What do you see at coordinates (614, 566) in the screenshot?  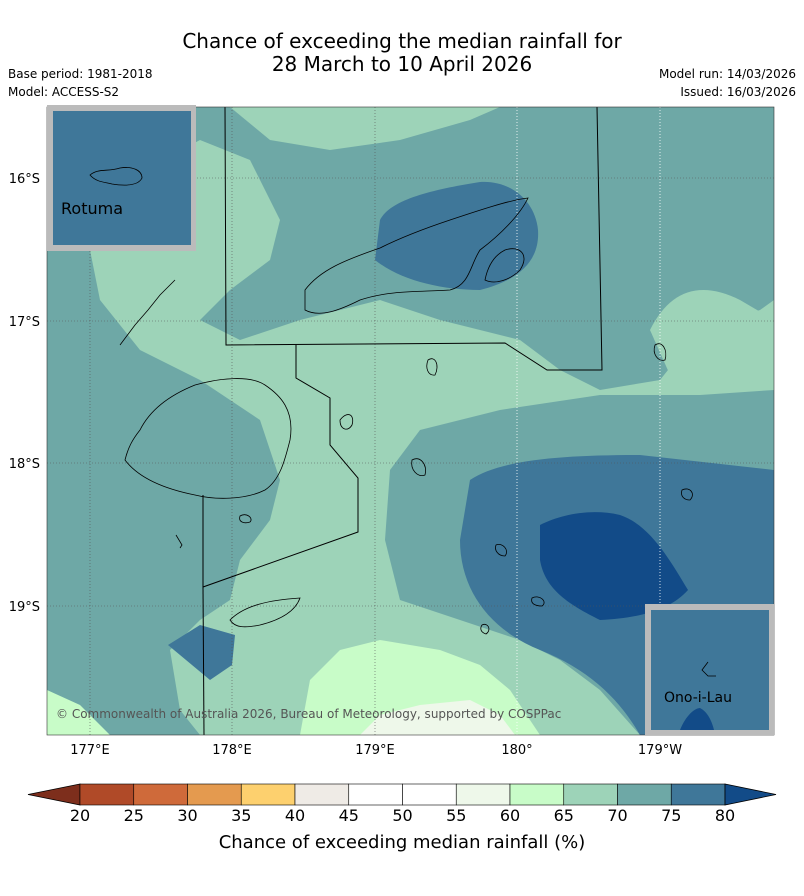 I see `region-80-plus` at bounding box center [614, 566].